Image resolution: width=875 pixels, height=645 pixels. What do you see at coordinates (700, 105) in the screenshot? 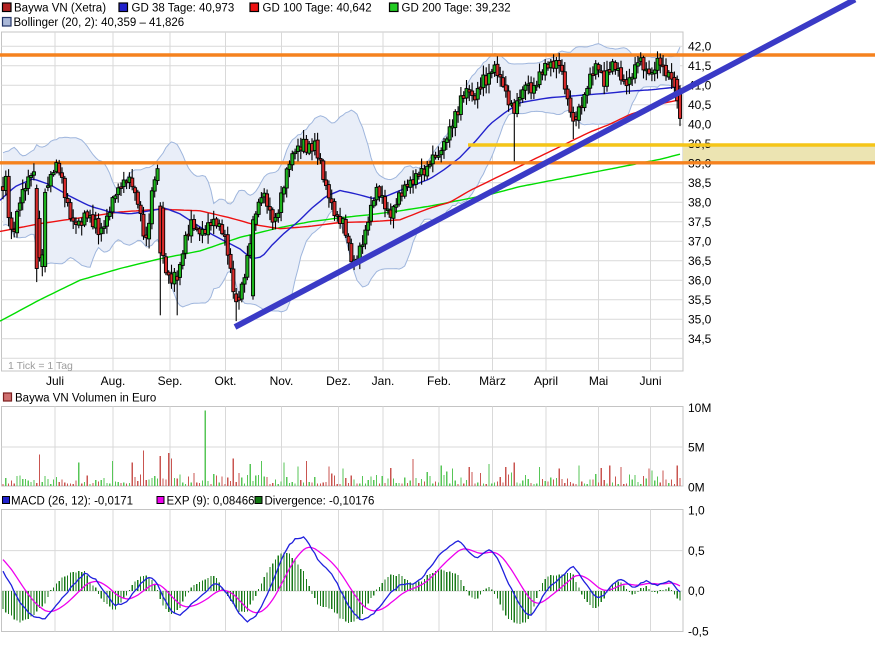
I see `svg-text: 40,5` at bounding box center [700, 105].